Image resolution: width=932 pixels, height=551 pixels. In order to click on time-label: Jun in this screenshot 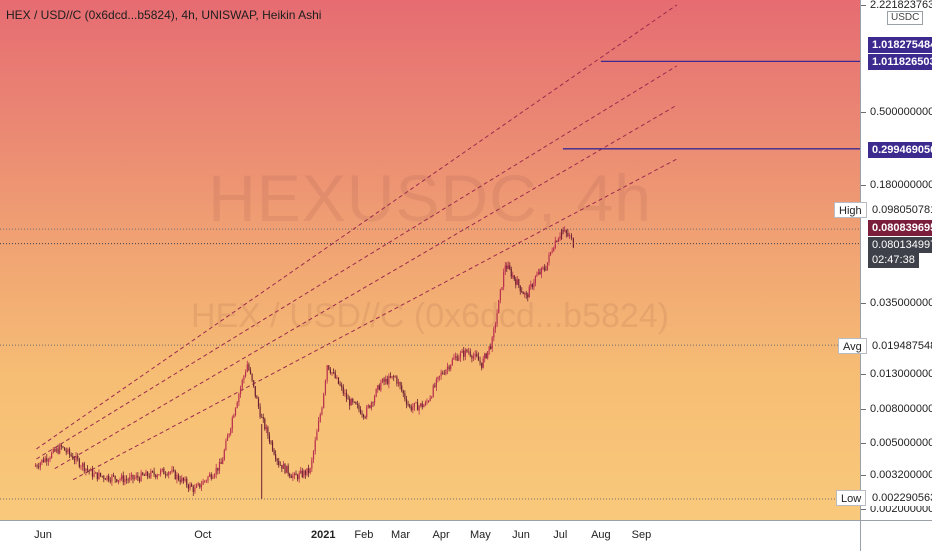, I will do `click(521, 535)`.